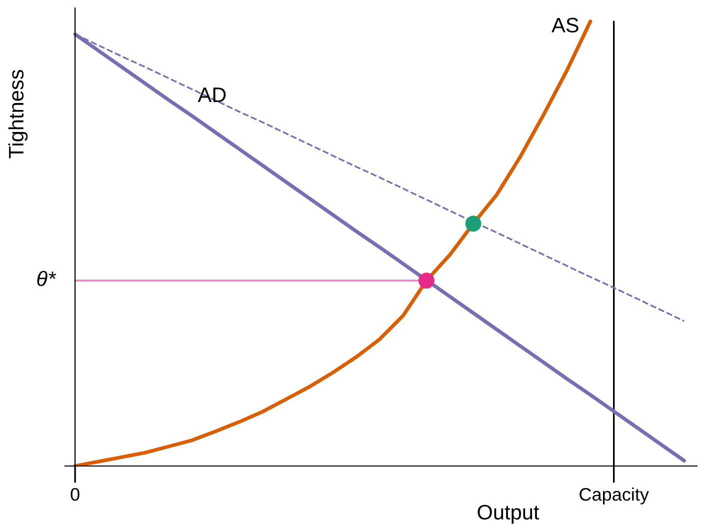 The width and height of the screenshot is (701, 526). What do you see at coordinates (565, 25) in the screenshot?
I see `series-label: AS` at bounding box center [565, 25].